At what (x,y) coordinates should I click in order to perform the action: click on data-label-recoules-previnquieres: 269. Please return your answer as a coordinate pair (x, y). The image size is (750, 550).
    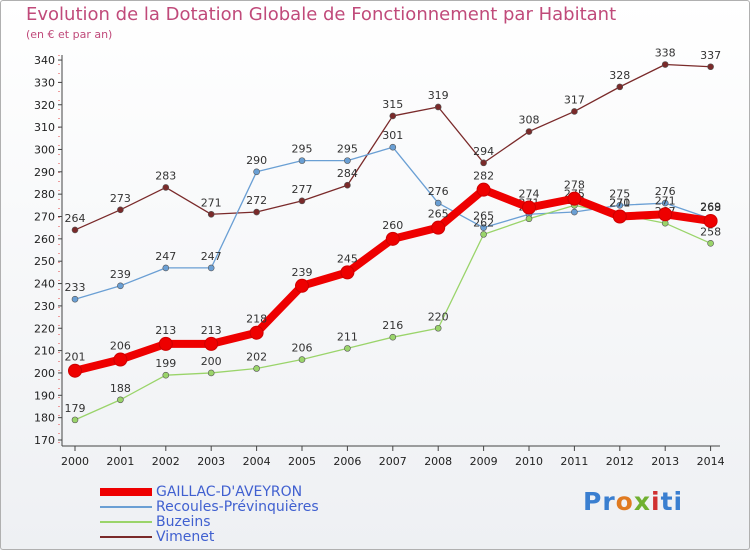
    Looking at the image, I should click on (710, 207).